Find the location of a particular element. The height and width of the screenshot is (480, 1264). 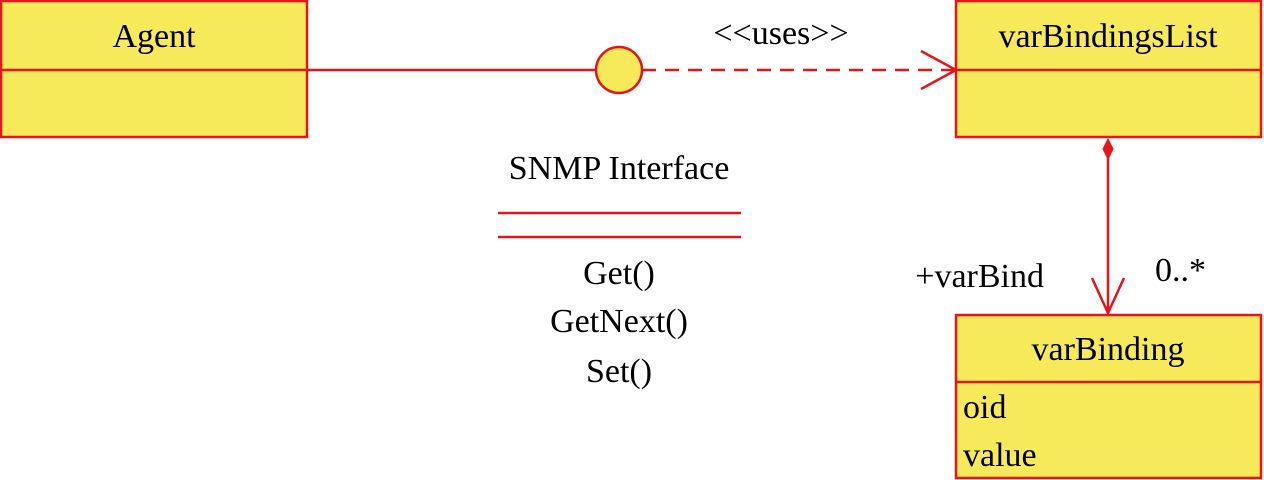

var-binding-class-name: varBinding is located at coordinates (1108, 349).